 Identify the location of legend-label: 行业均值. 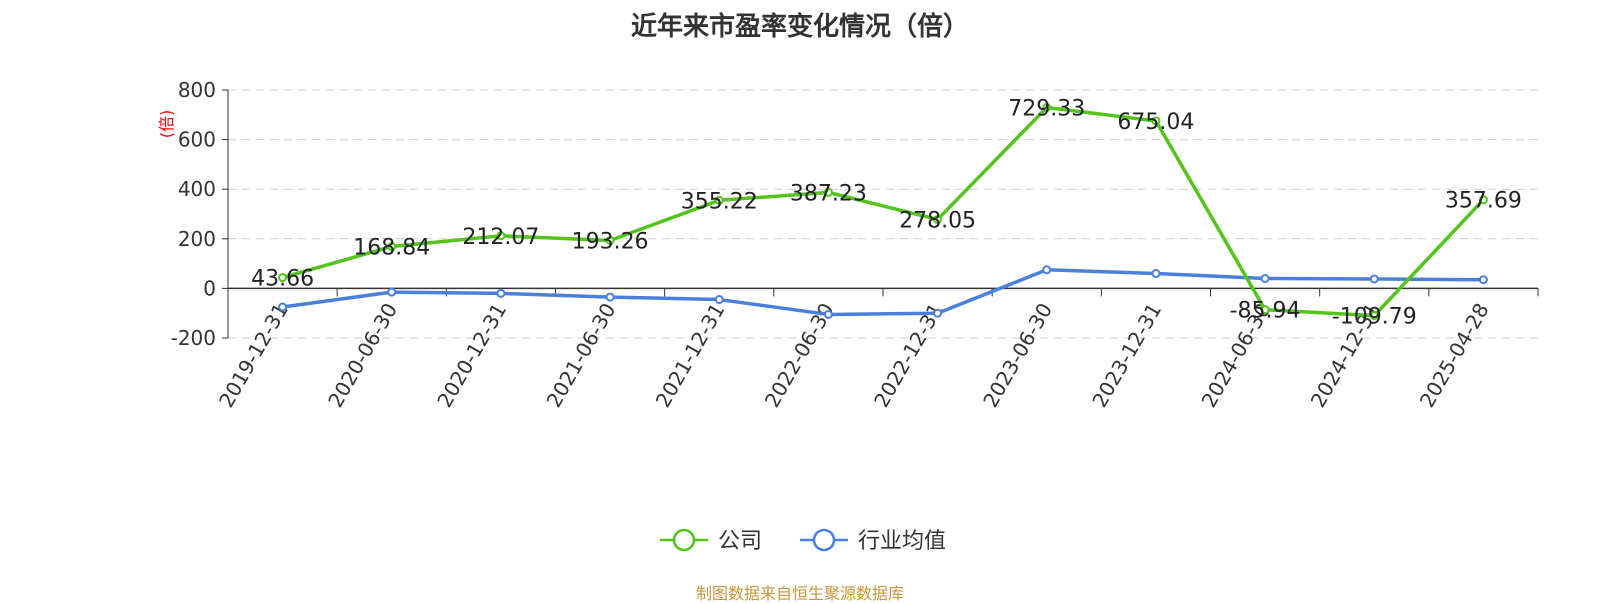
(902, 541).